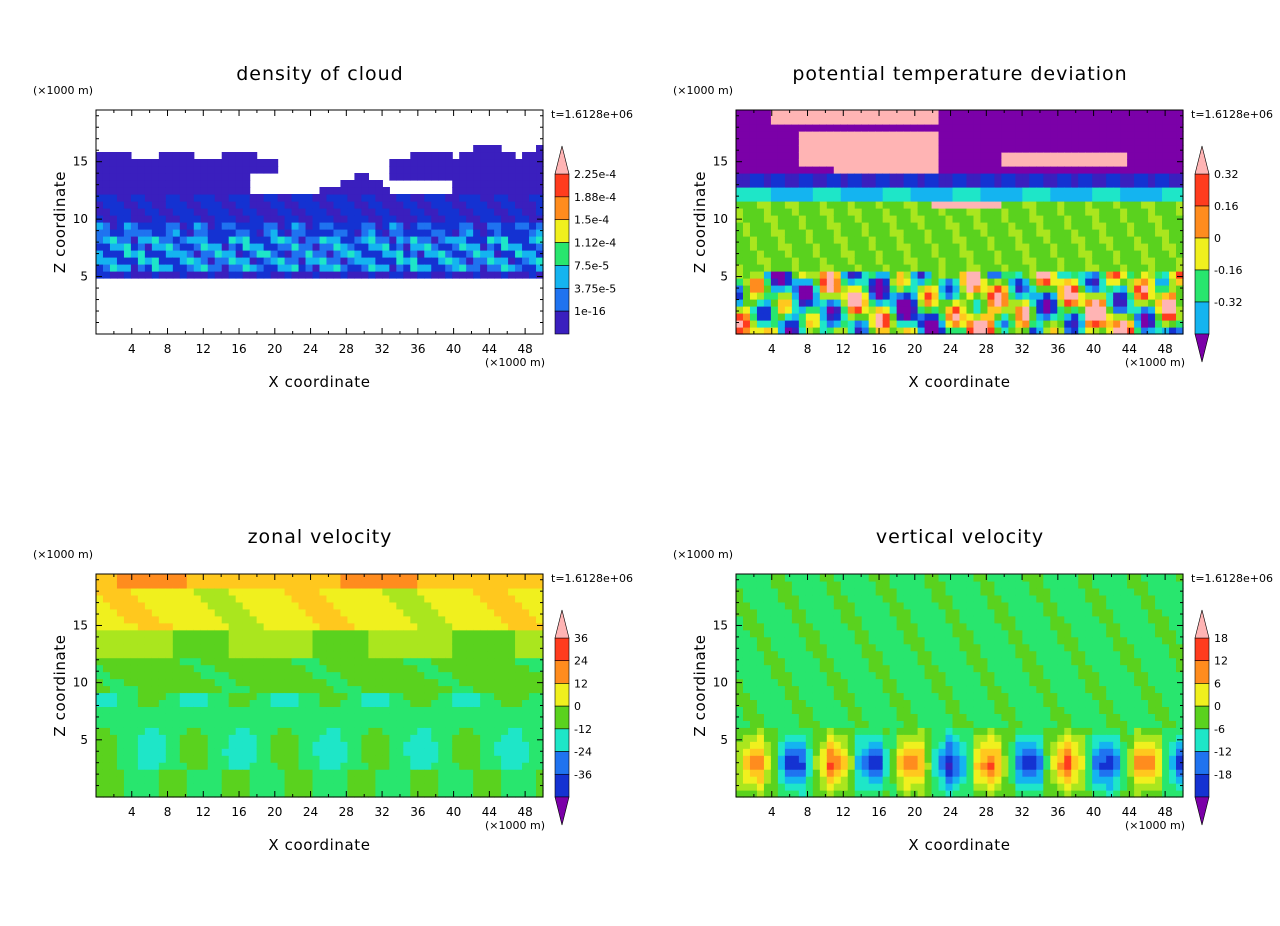 The width and height of the screenshot is (1280, 926). What do you see at coordinates (772, 349) in the screenshot?
I see `x-tick-label: 4` at bounding box center [772, 349].